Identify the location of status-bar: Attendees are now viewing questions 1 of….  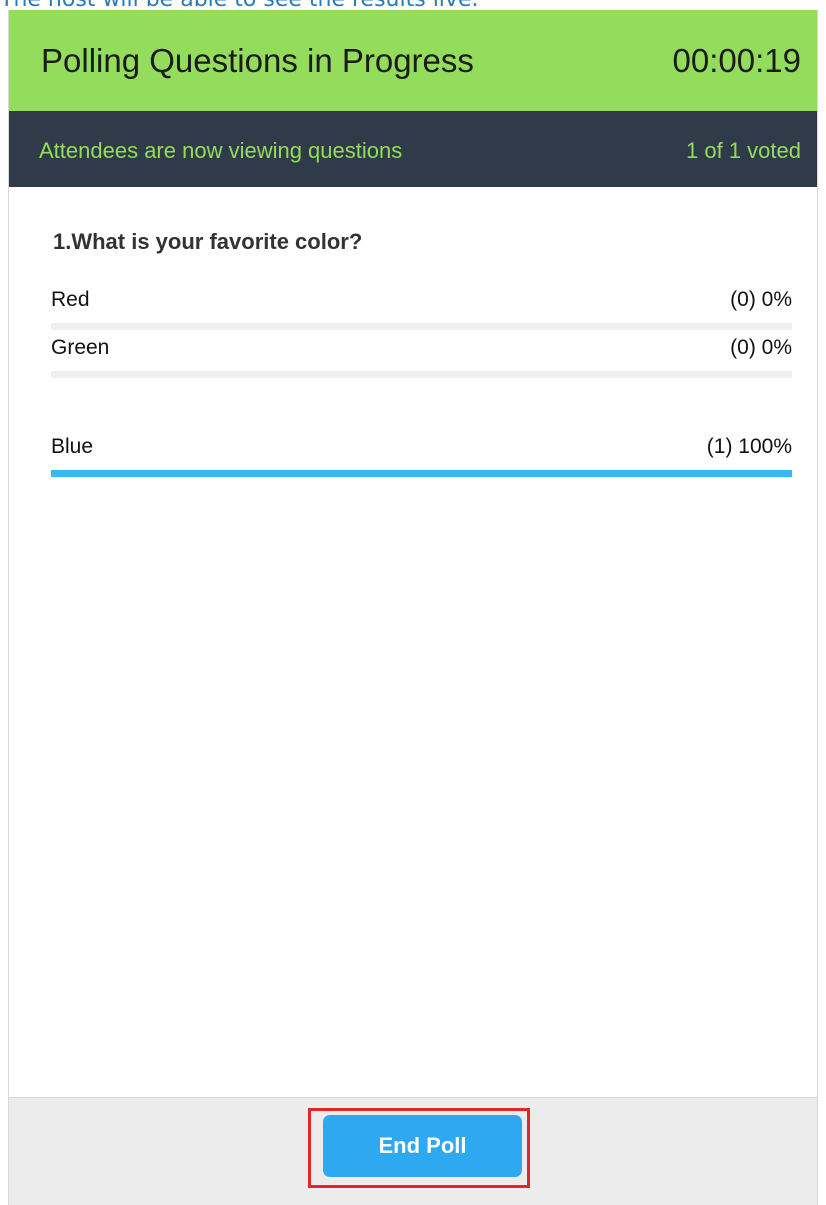
(413, 149).